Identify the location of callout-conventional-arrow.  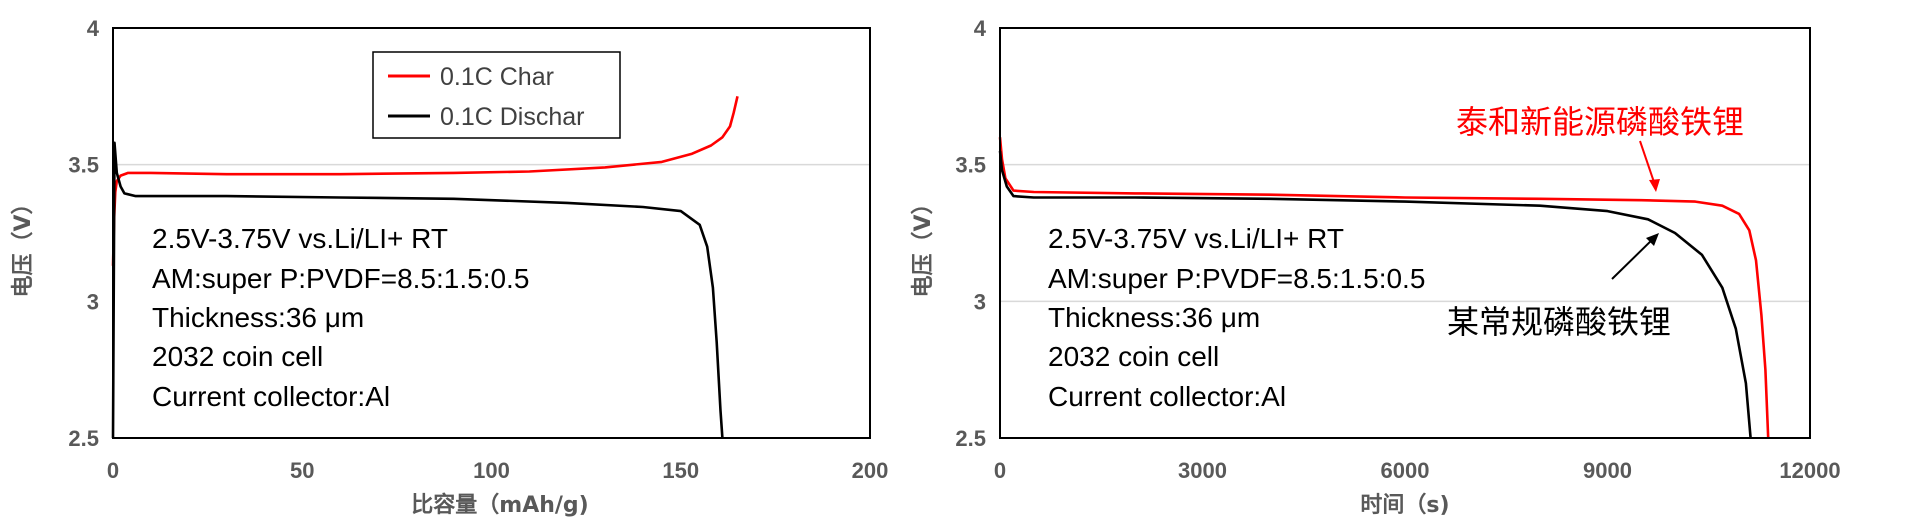
(1634, 257).